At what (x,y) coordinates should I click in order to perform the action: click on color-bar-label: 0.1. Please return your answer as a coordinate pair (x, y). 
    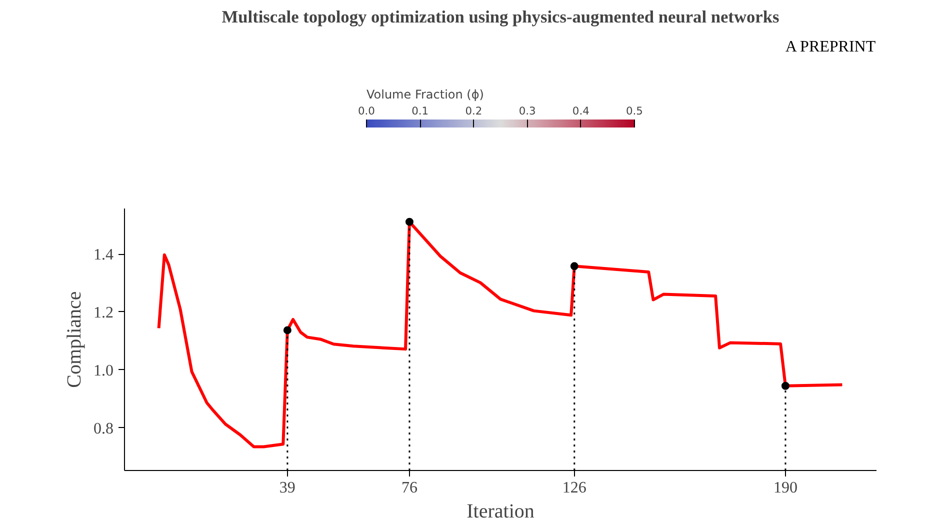
    Looking at the image, I should click on (420, 111).